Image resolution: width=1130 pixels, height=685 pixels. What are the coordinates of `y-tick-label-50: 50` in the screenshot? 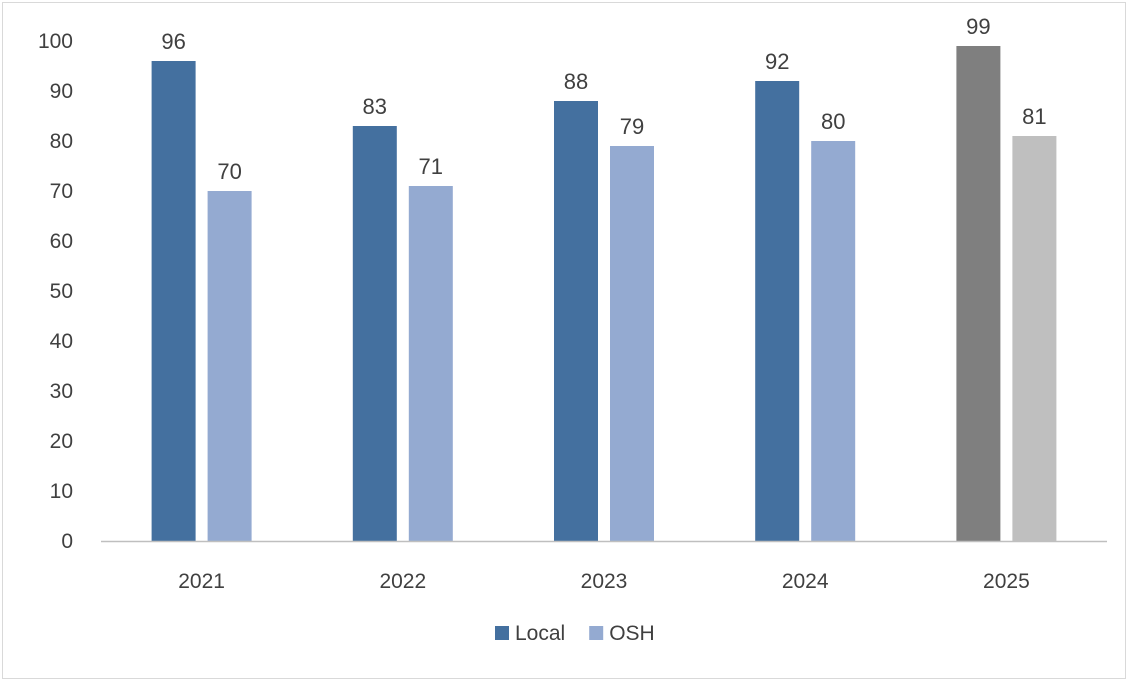 It's located at (61, 291).